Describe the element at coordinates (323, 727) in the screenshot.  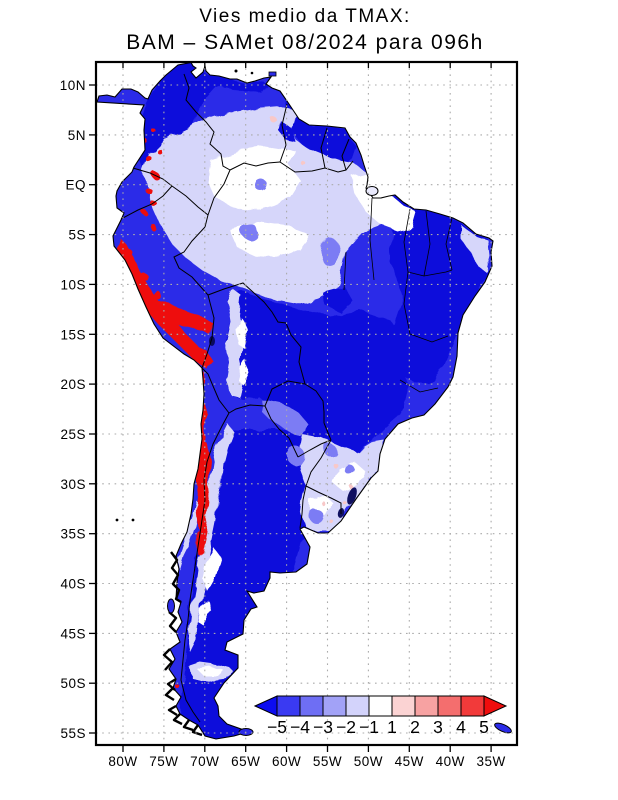
I see `colorbar-tick-label: −3` at that location.